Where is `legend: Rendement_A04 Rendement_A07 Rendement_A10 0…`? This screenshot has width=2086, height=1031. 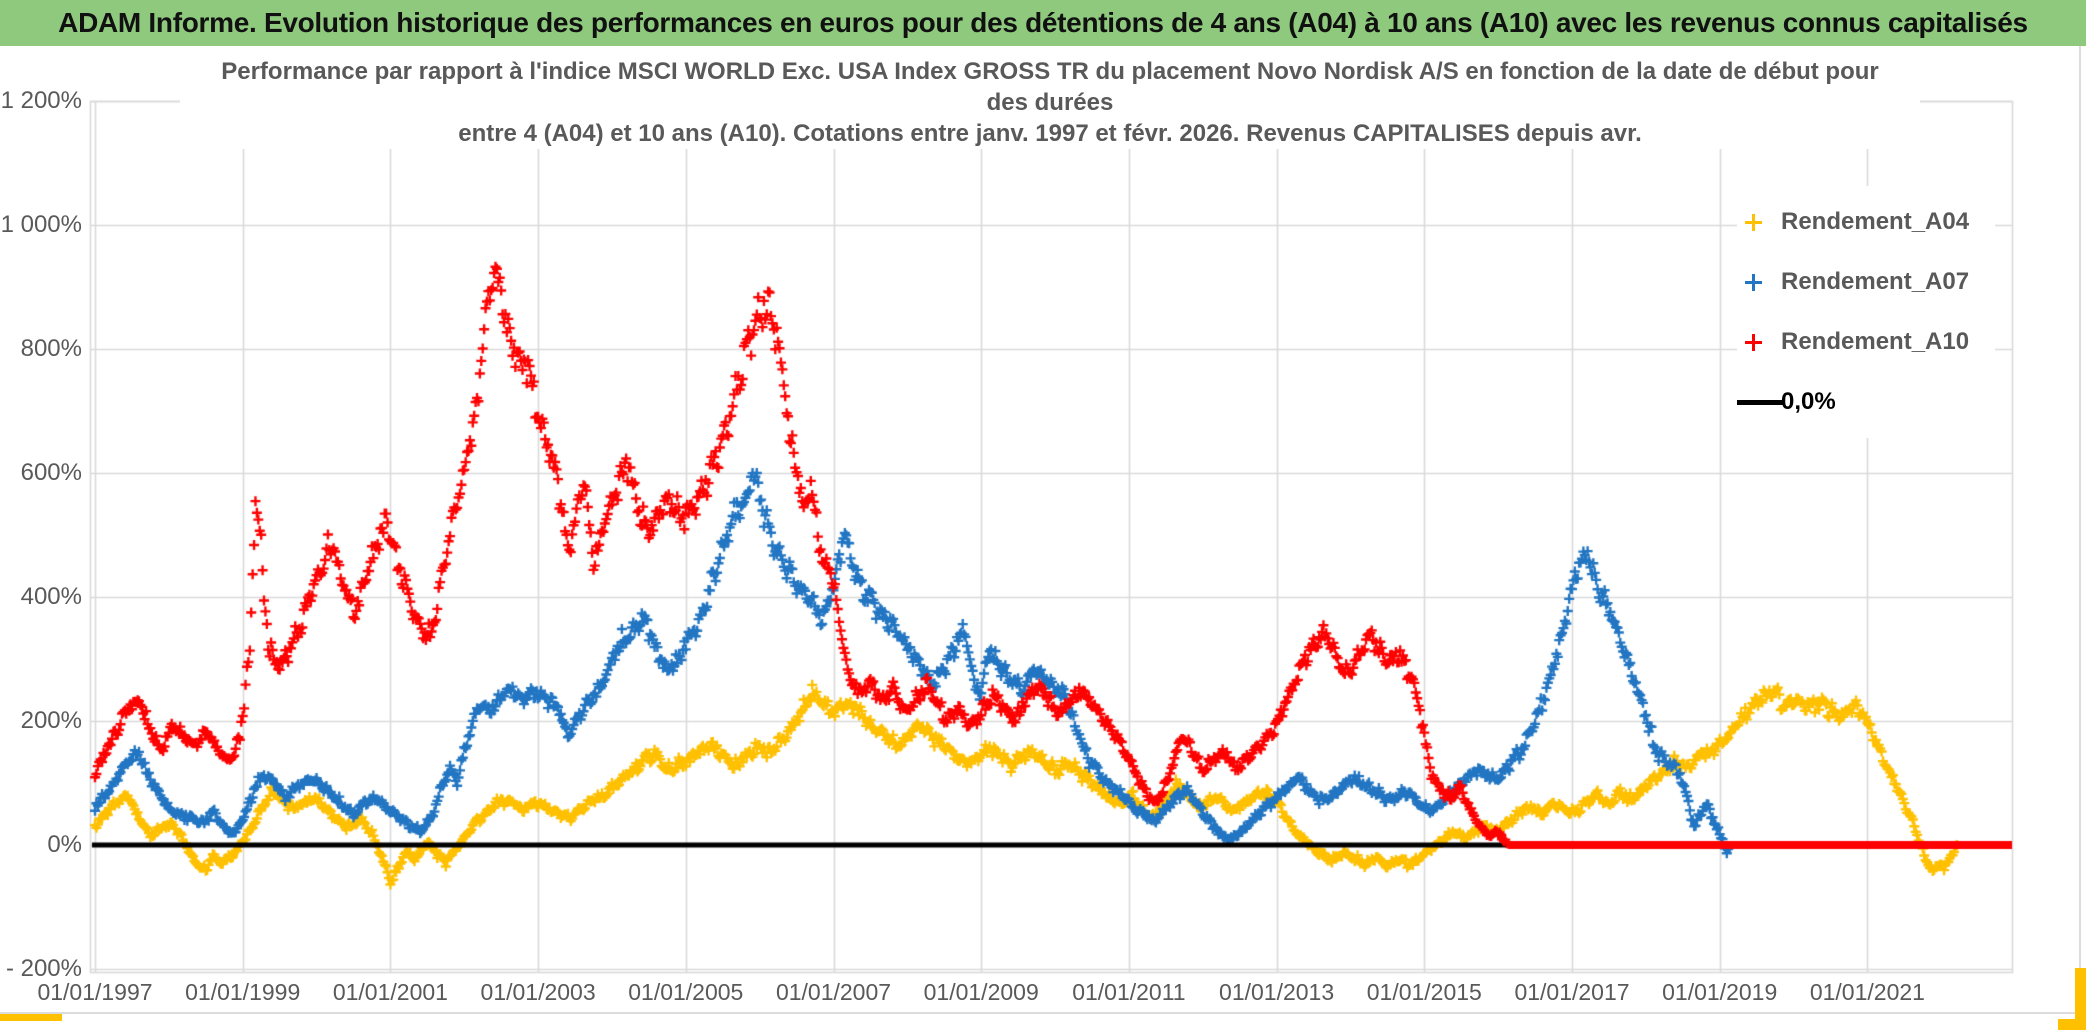 legend: Rendement_A04 Rendement_A07 Rendement_A10 0… is located at coordinates (1866, 312).